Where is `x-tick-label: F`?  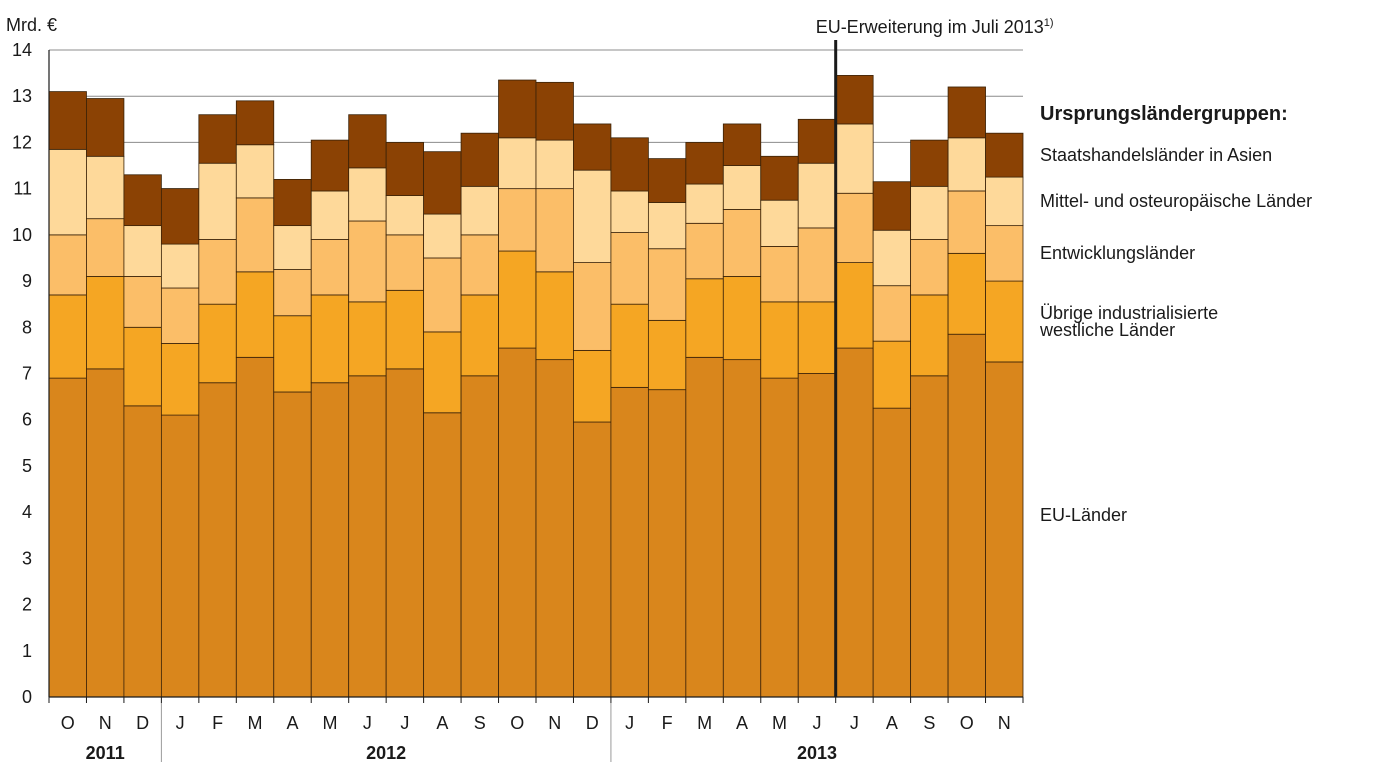
x-tick-label: F is located at coordinates (217, 723).